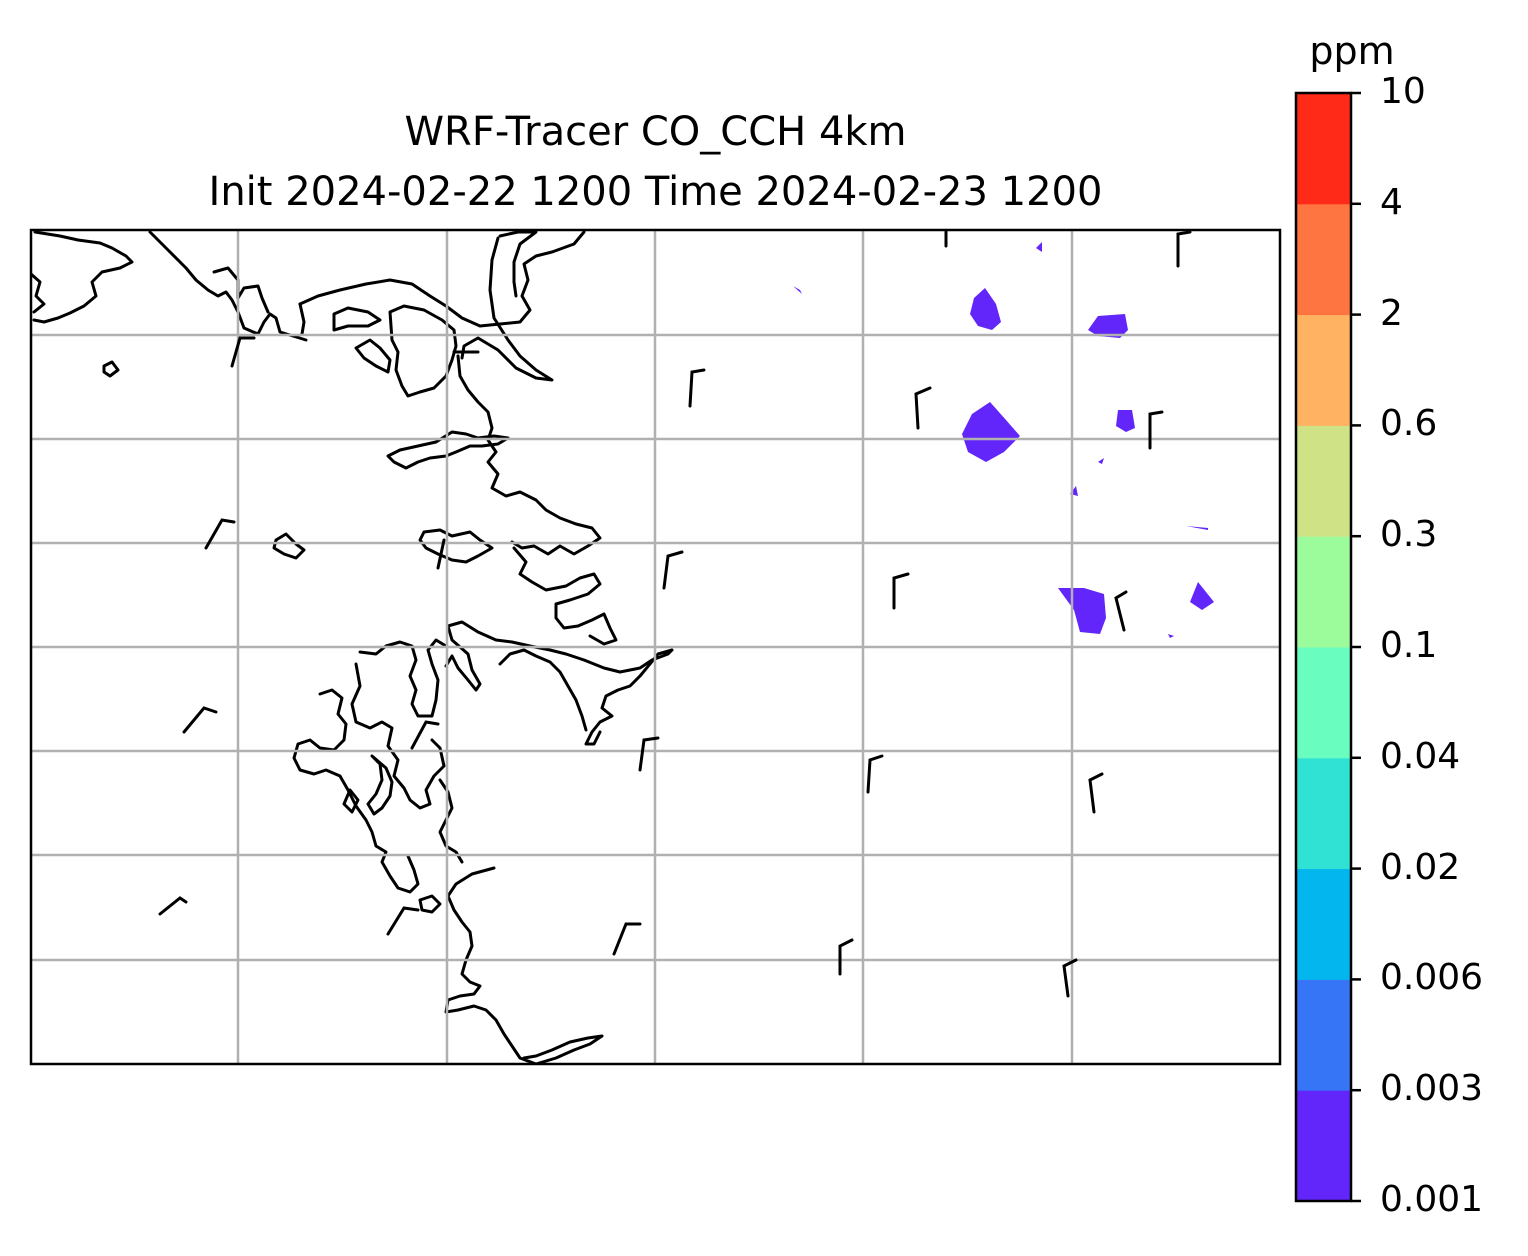 This screenshot has height=1256, width=1528. What do you see at coordinates (456, 546) in the screenshot?
I see `coastline-central` at bounding box center [456, 546].